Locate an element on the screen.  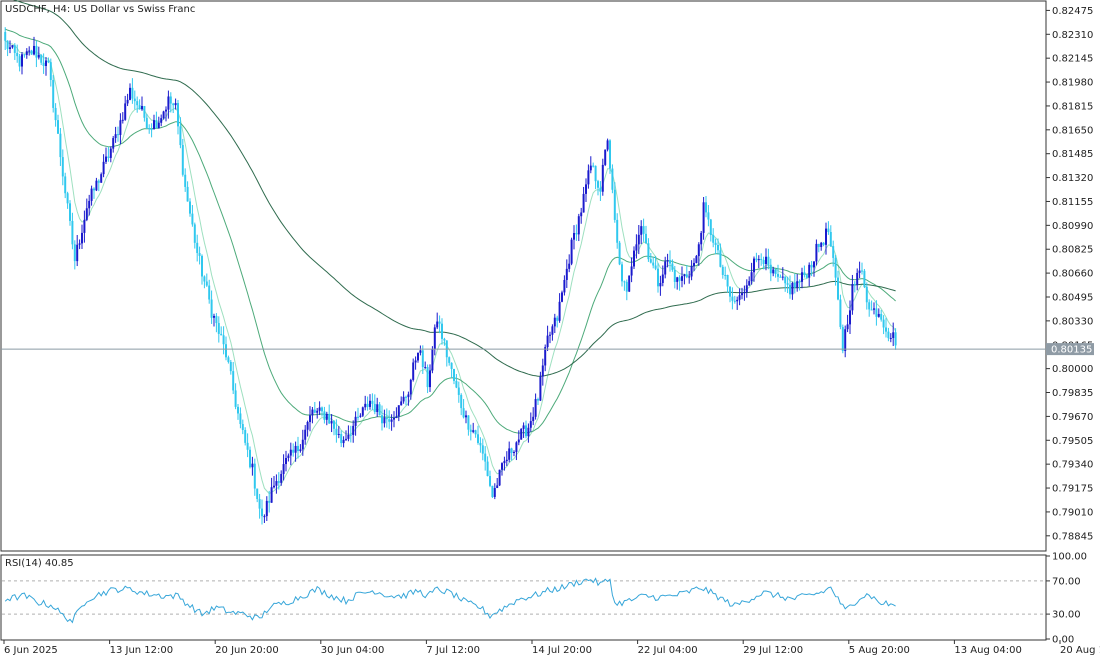
time-tick-label: 29 Jul 12:00 is located at coordinates (773, 650).